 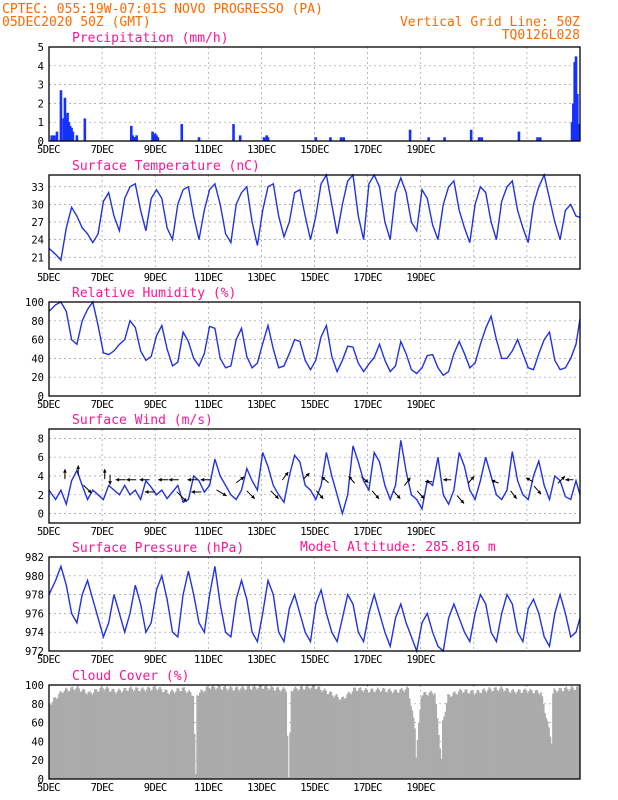 I want to click on cloud-title: Cloud Cover (%), so click(x=130, y=676).